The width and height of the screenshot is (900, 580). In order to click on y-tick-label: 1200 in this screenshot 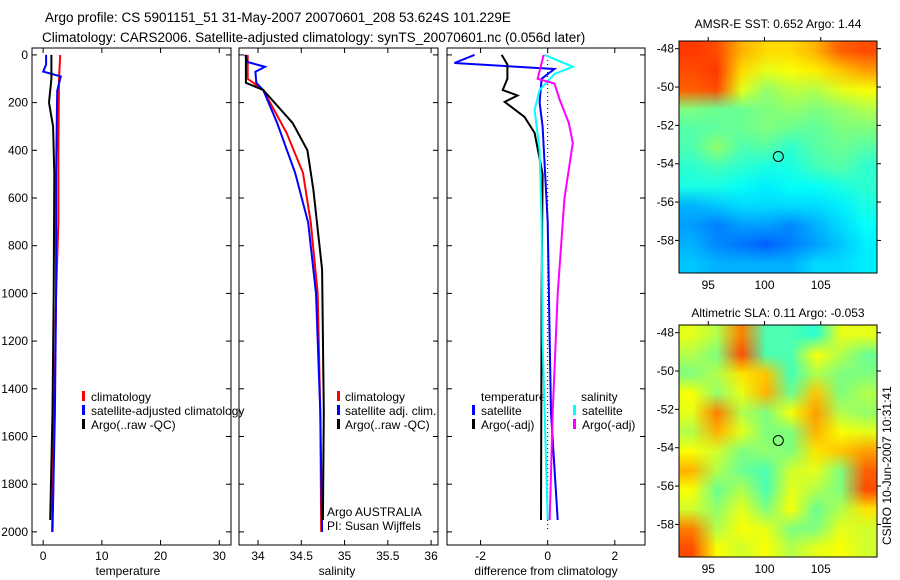, I will do `click(14, 341)`.